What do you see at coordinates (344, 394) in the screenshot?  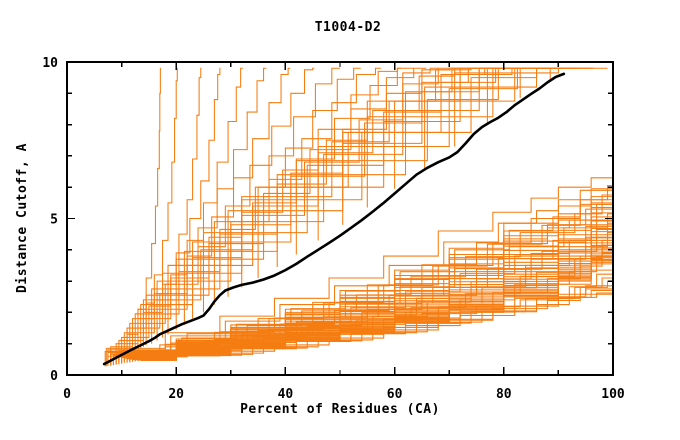 I see `x-axis-tick-labels: 0 20 40 60 80 100` at bounding box center [344, 394].